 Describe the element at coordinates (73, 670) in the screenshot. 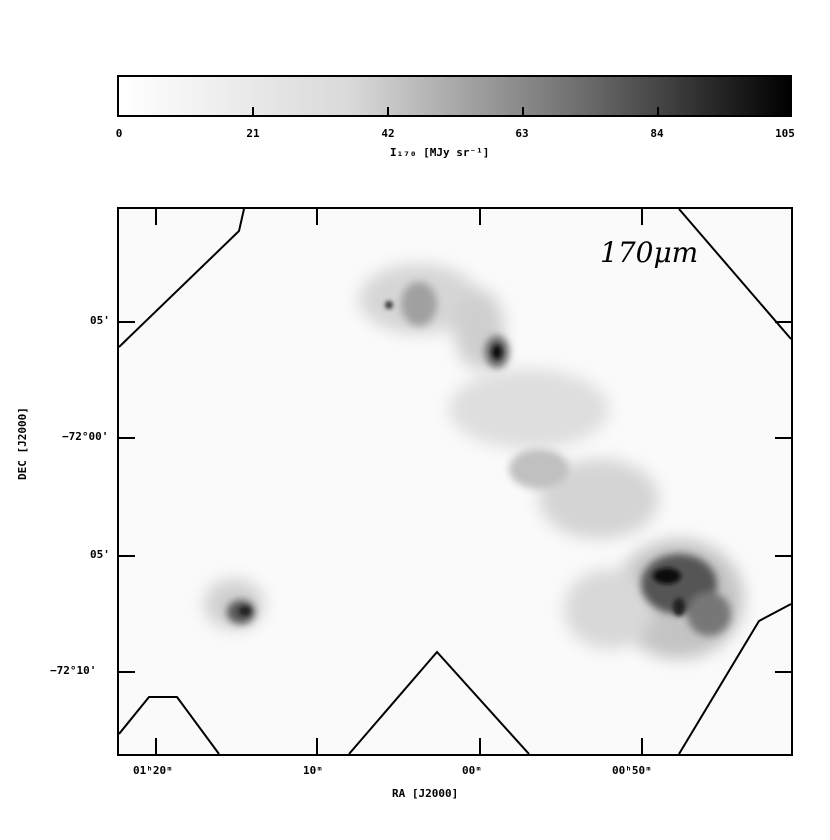

I see `y-tick-label: −72°10'` at that location.